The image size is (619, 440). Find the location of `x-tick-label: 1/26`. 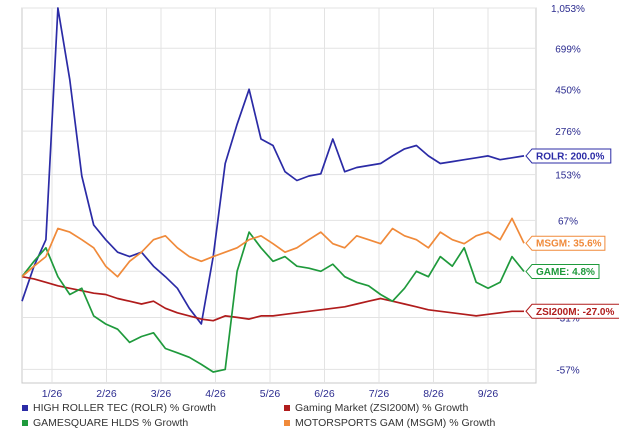

x-tick-label: 1/26 is located at coordinates (52, 394).